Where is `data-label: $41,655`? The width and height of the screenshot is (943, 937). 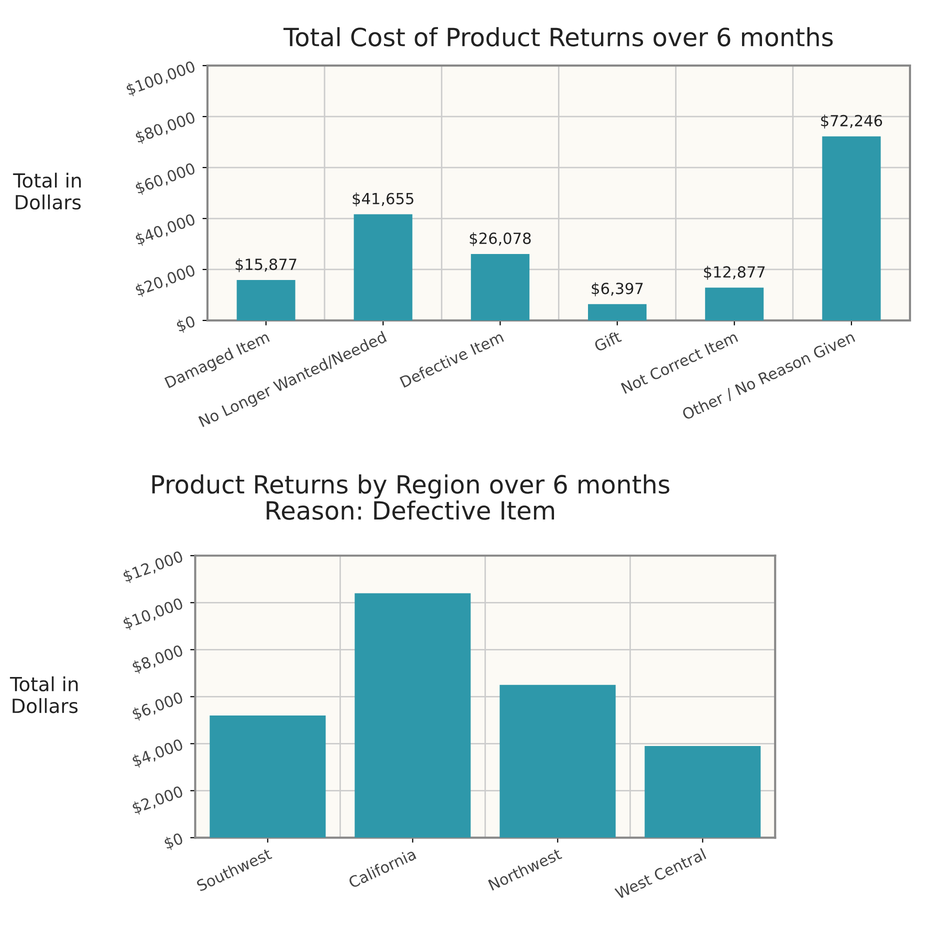 data-label: $41,655 is located at coordinates (383, 199).